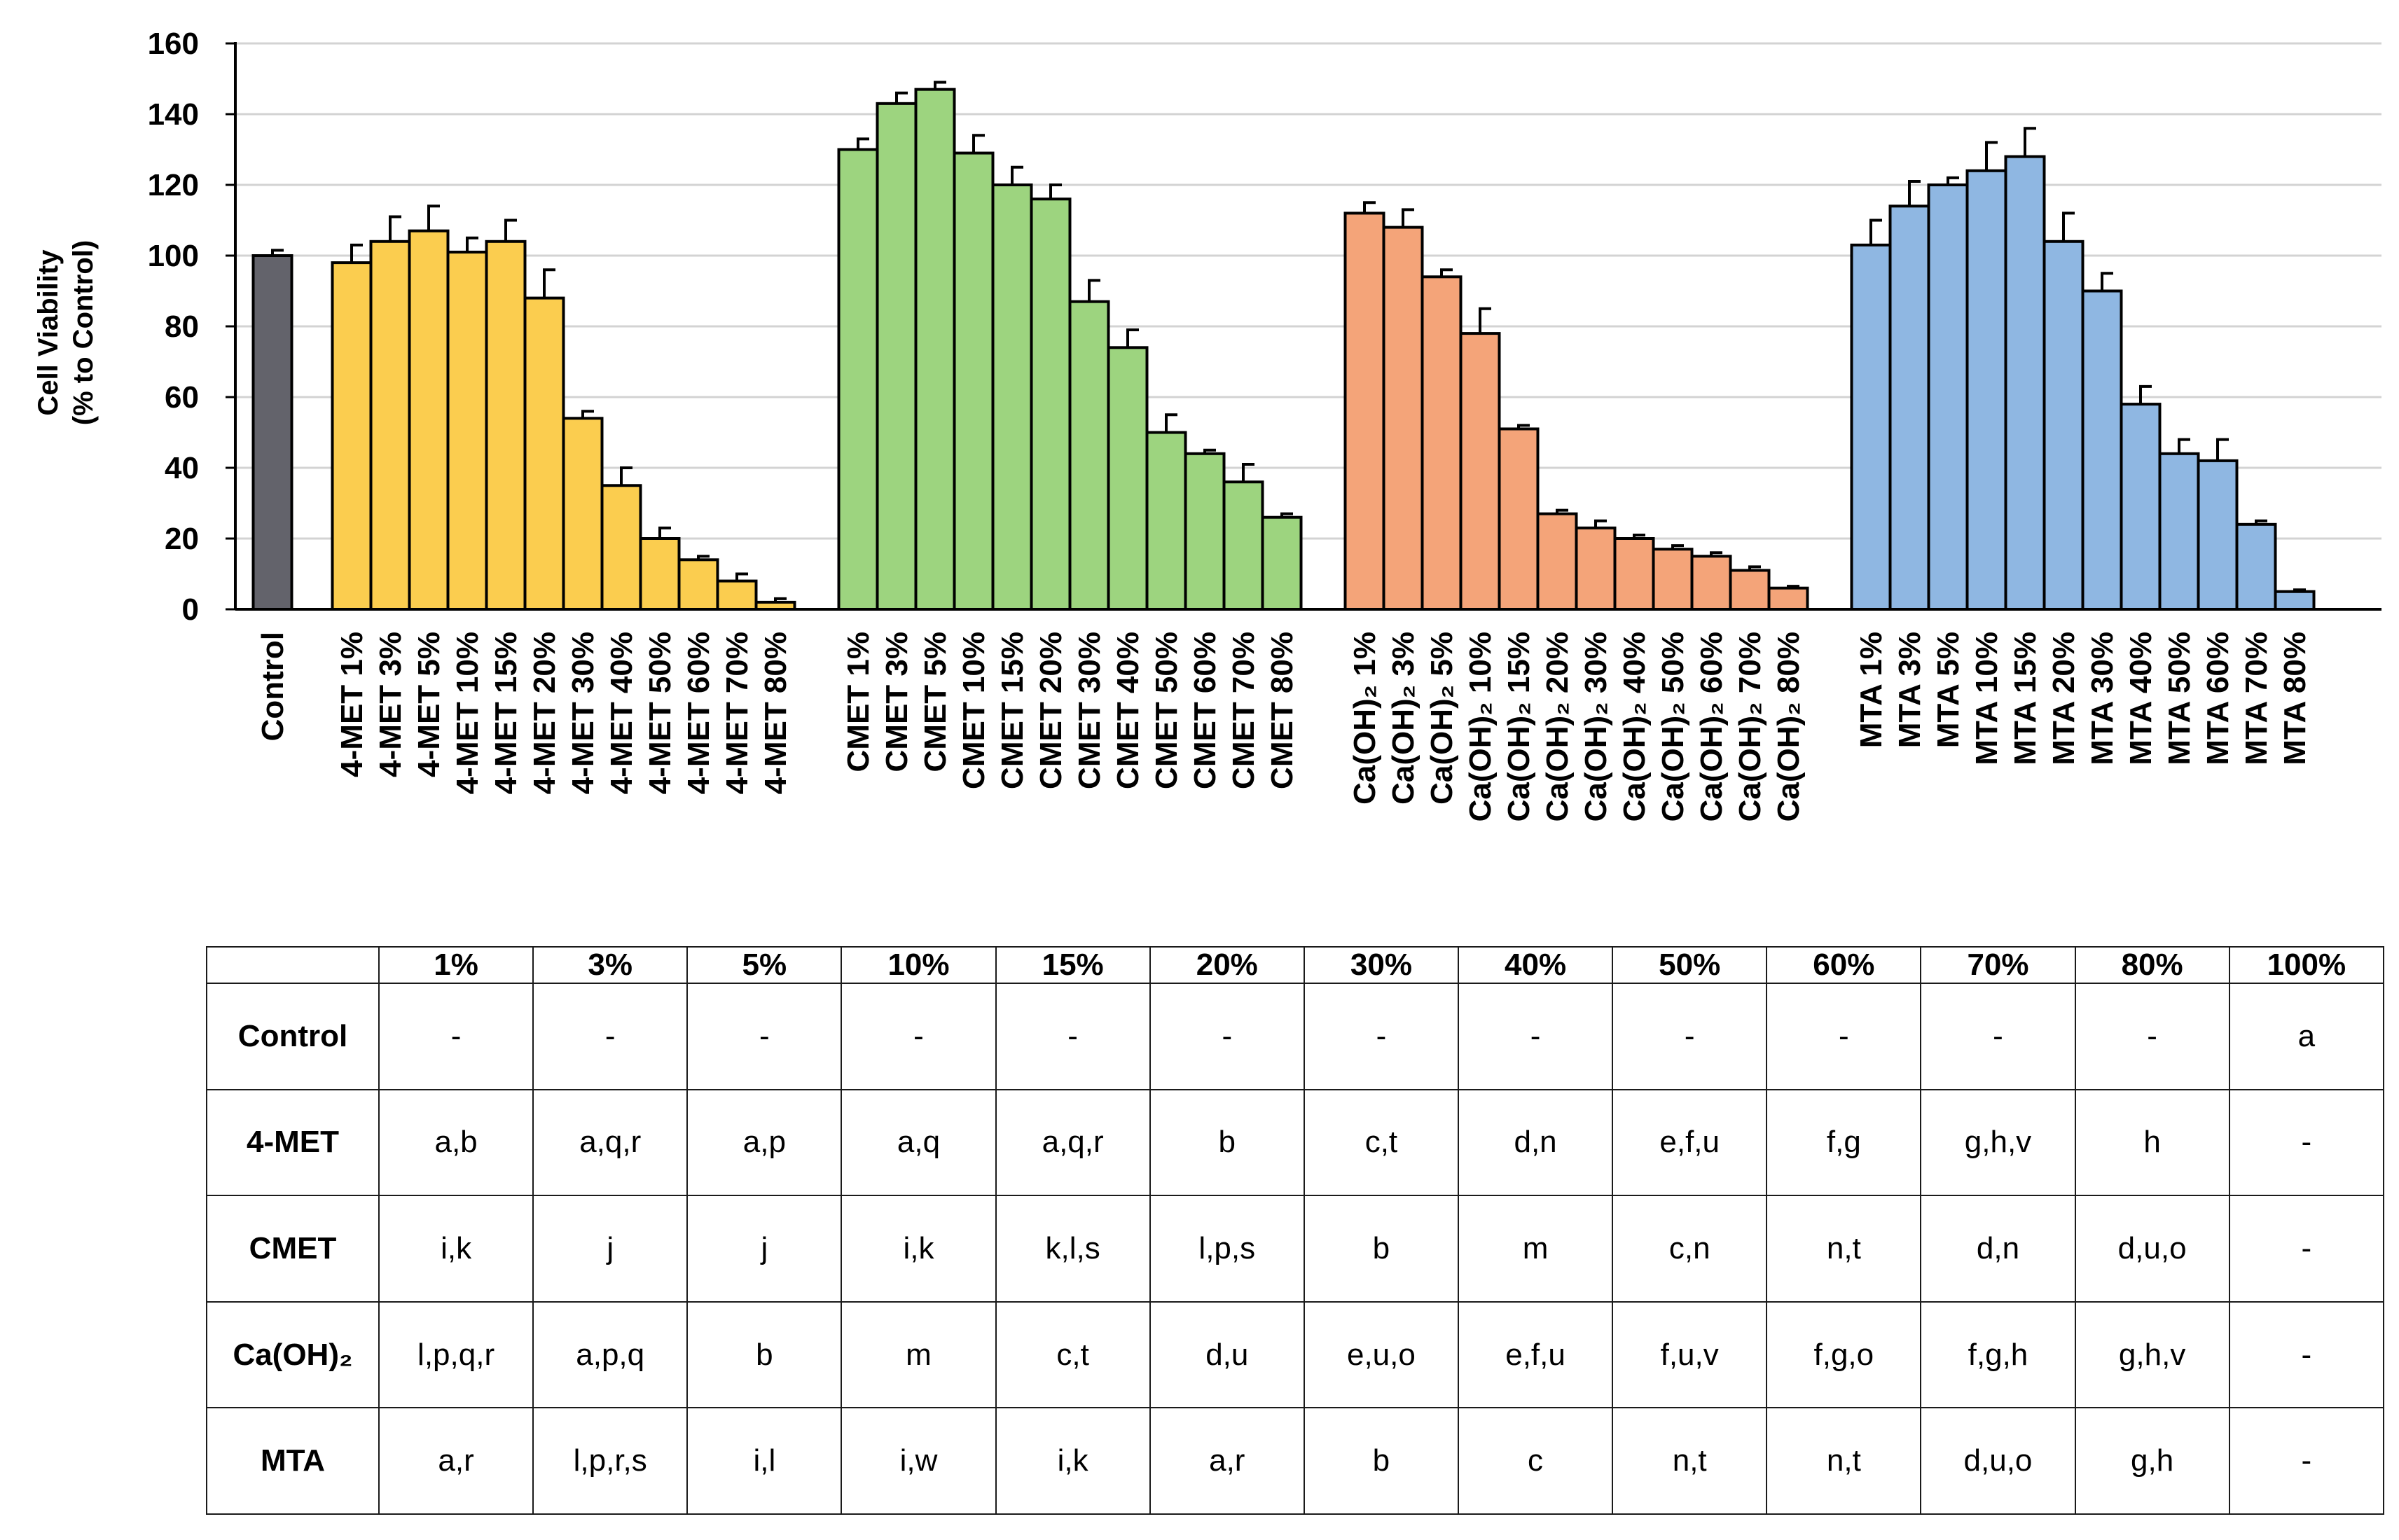 This screenshot has width=2399, height=1540. What do you see at coordinates (1596, 726) in the screenshot?
I see `x-category-label: Ca(OH)₂ 30%` at bounding box center [1596, 726].